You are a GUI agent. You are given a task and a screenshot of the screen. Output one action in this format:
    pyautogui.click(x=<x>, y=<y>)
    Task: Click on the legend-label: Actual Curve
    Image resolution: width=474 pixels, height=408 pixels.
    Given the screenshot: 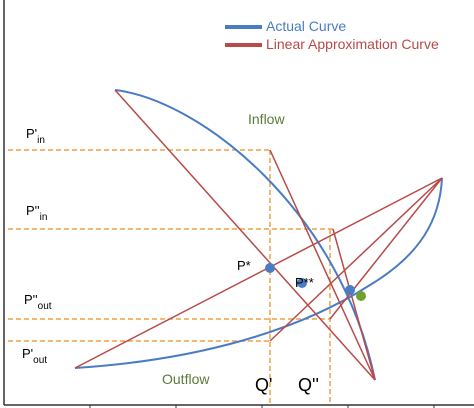 What is the action you would take?
    pyautogui.click(x=306, y=26)
    